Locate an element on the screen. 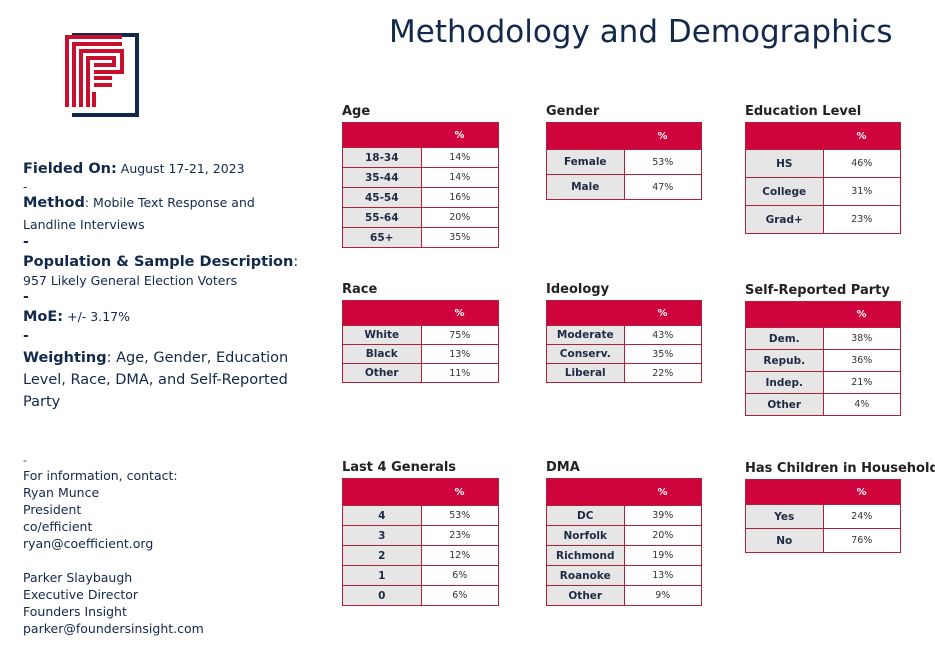 This screenshot has width=935, height=663. founders-insight-logo is located at coordinates (102, 75).